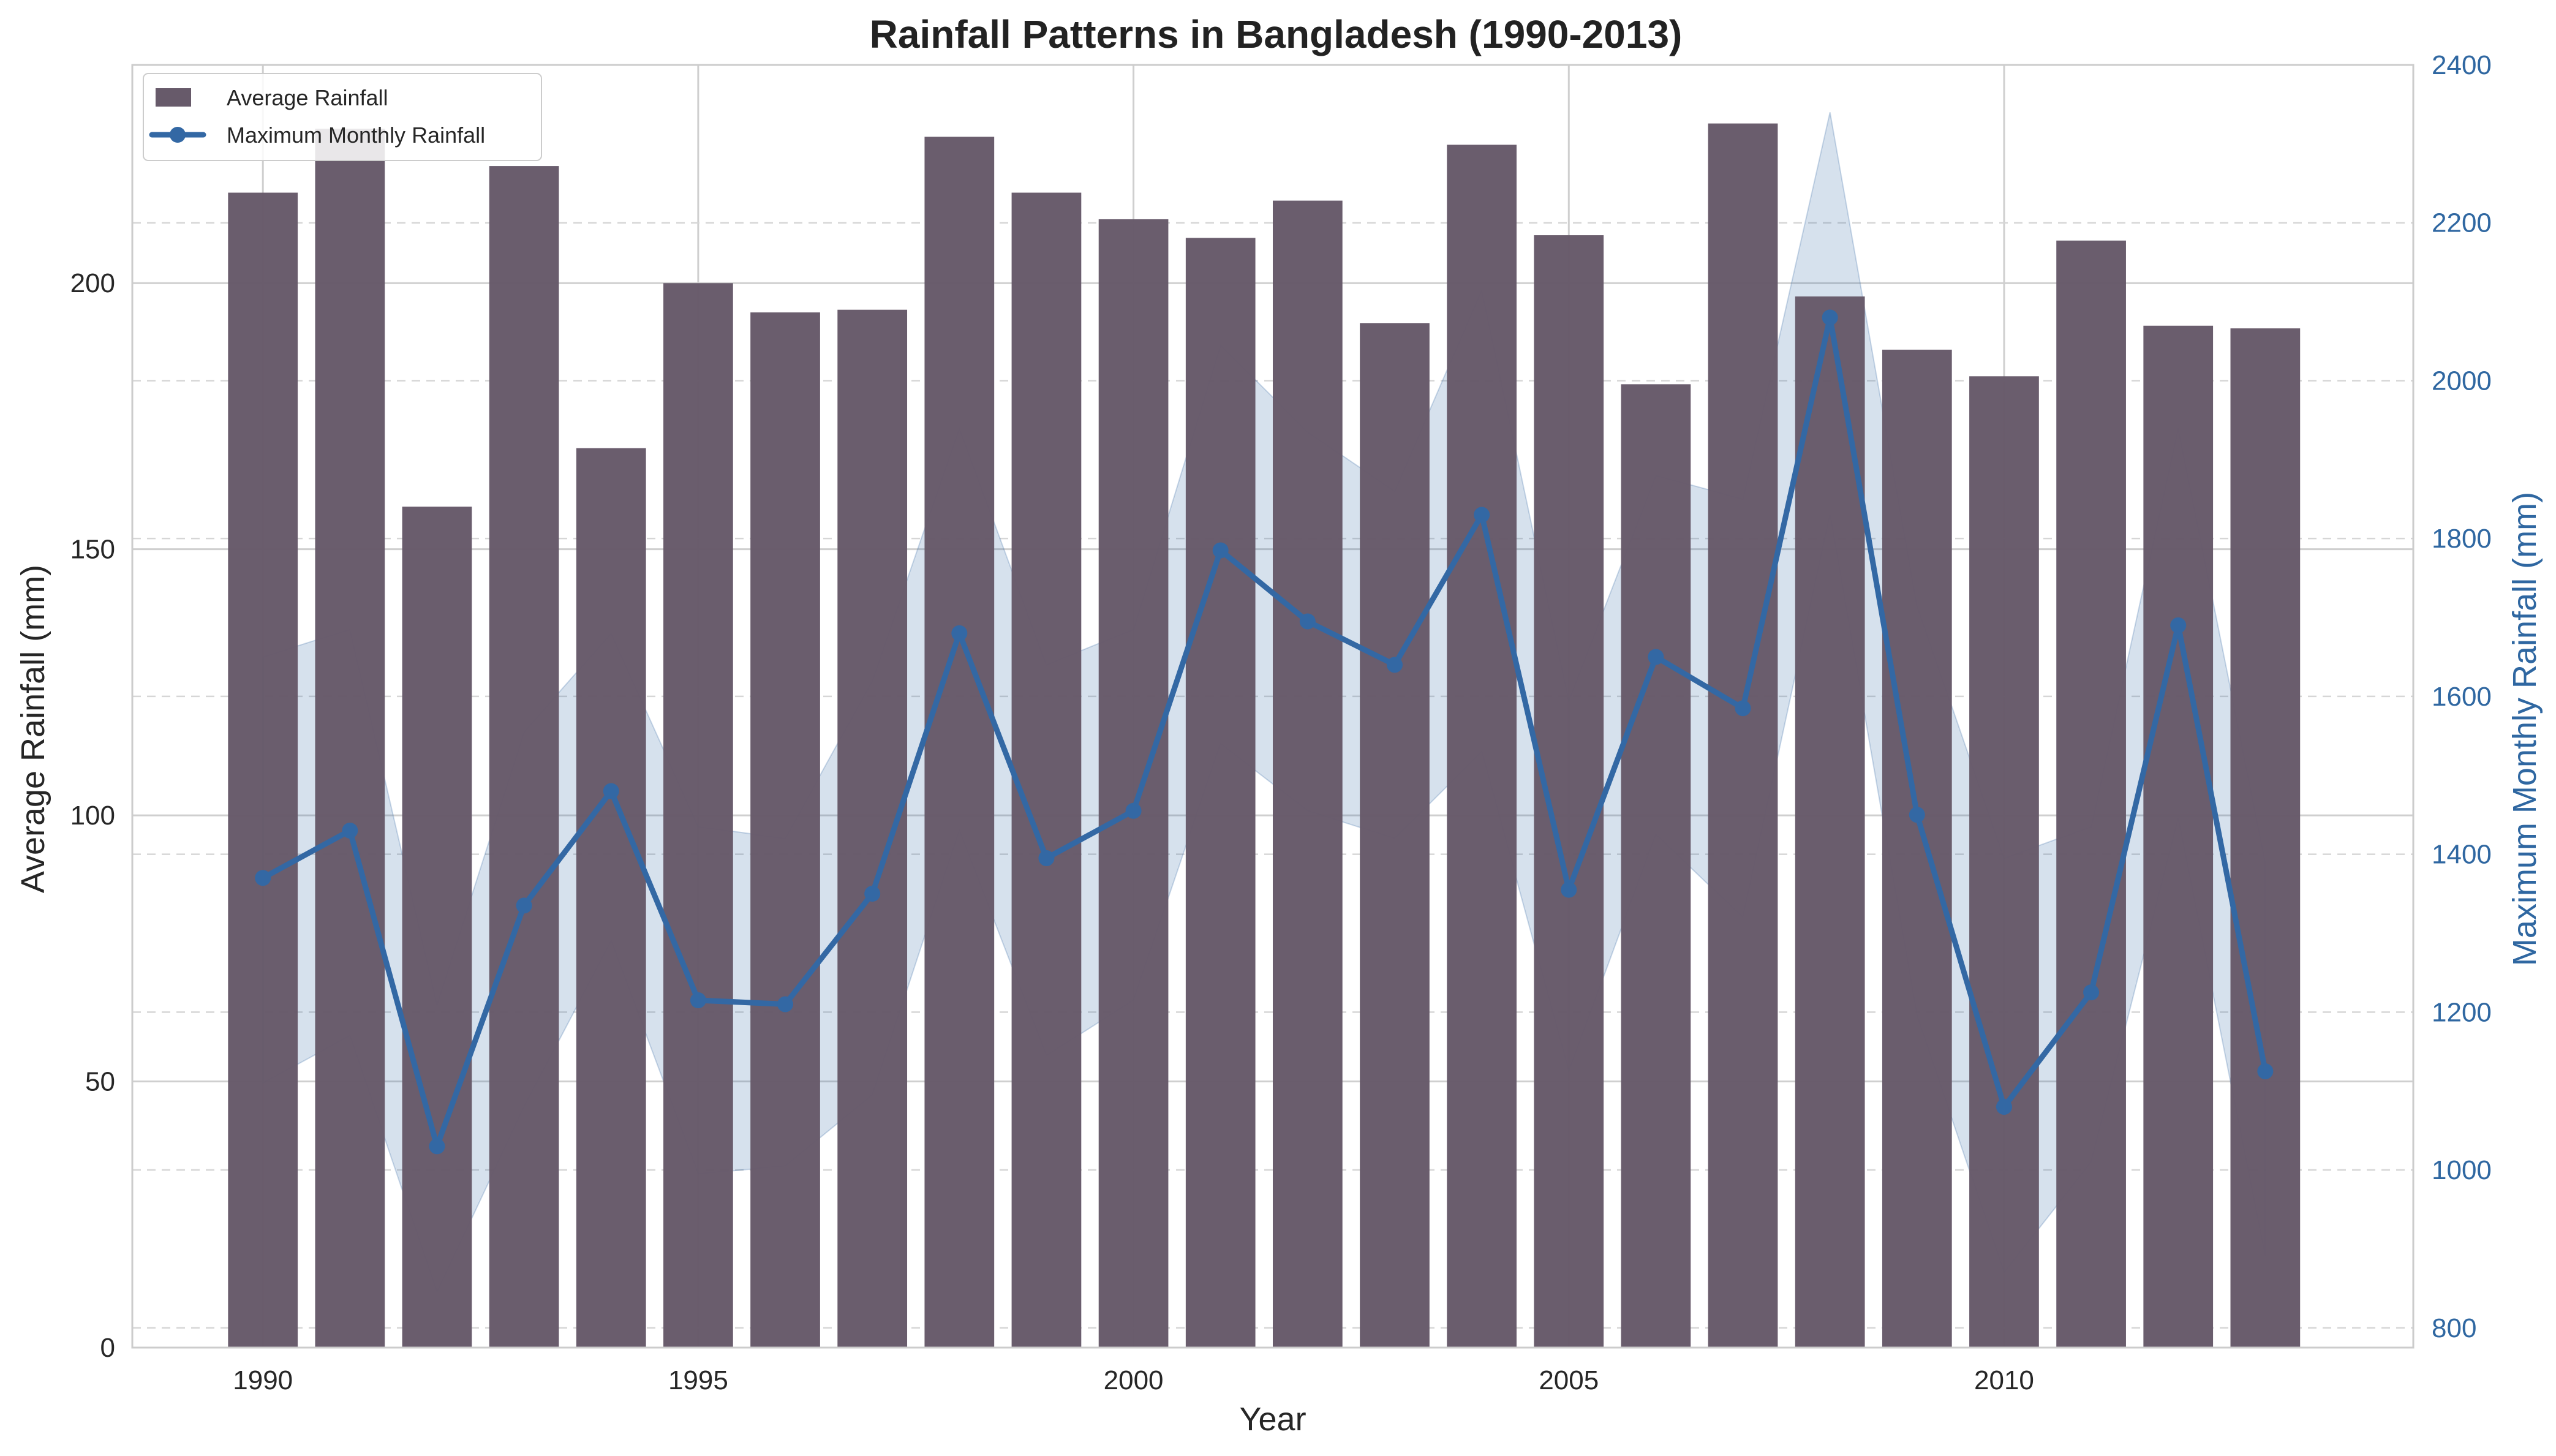 This screenshot has width=2556, height=1456. I want to click on point-max-rainfall-2000, so click(1133, 810).